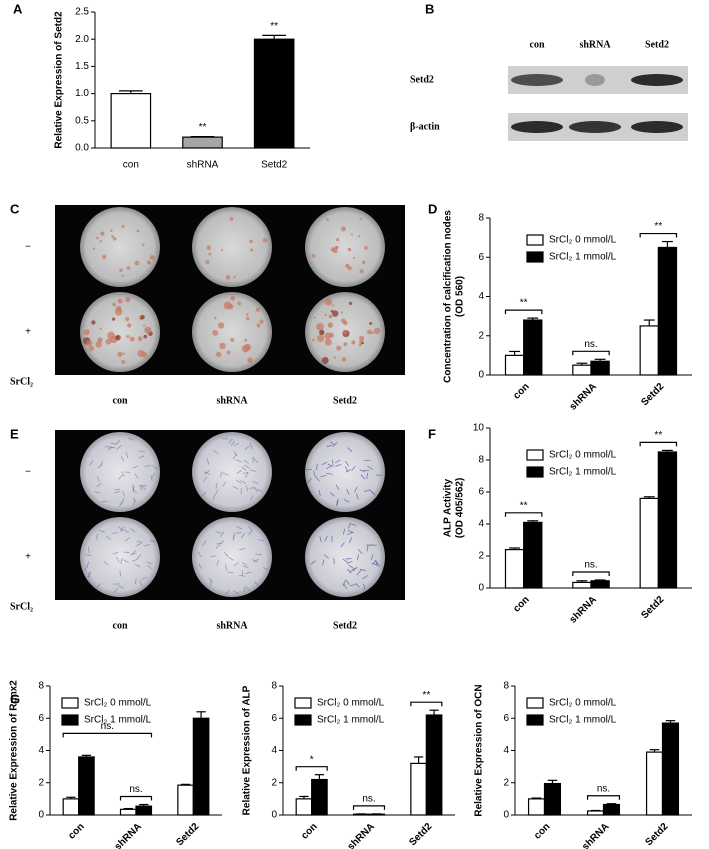 Image resolution: width=709 pixels, height=849 pixels. I want to click on y-tick-label: 0, so click(506, 815).